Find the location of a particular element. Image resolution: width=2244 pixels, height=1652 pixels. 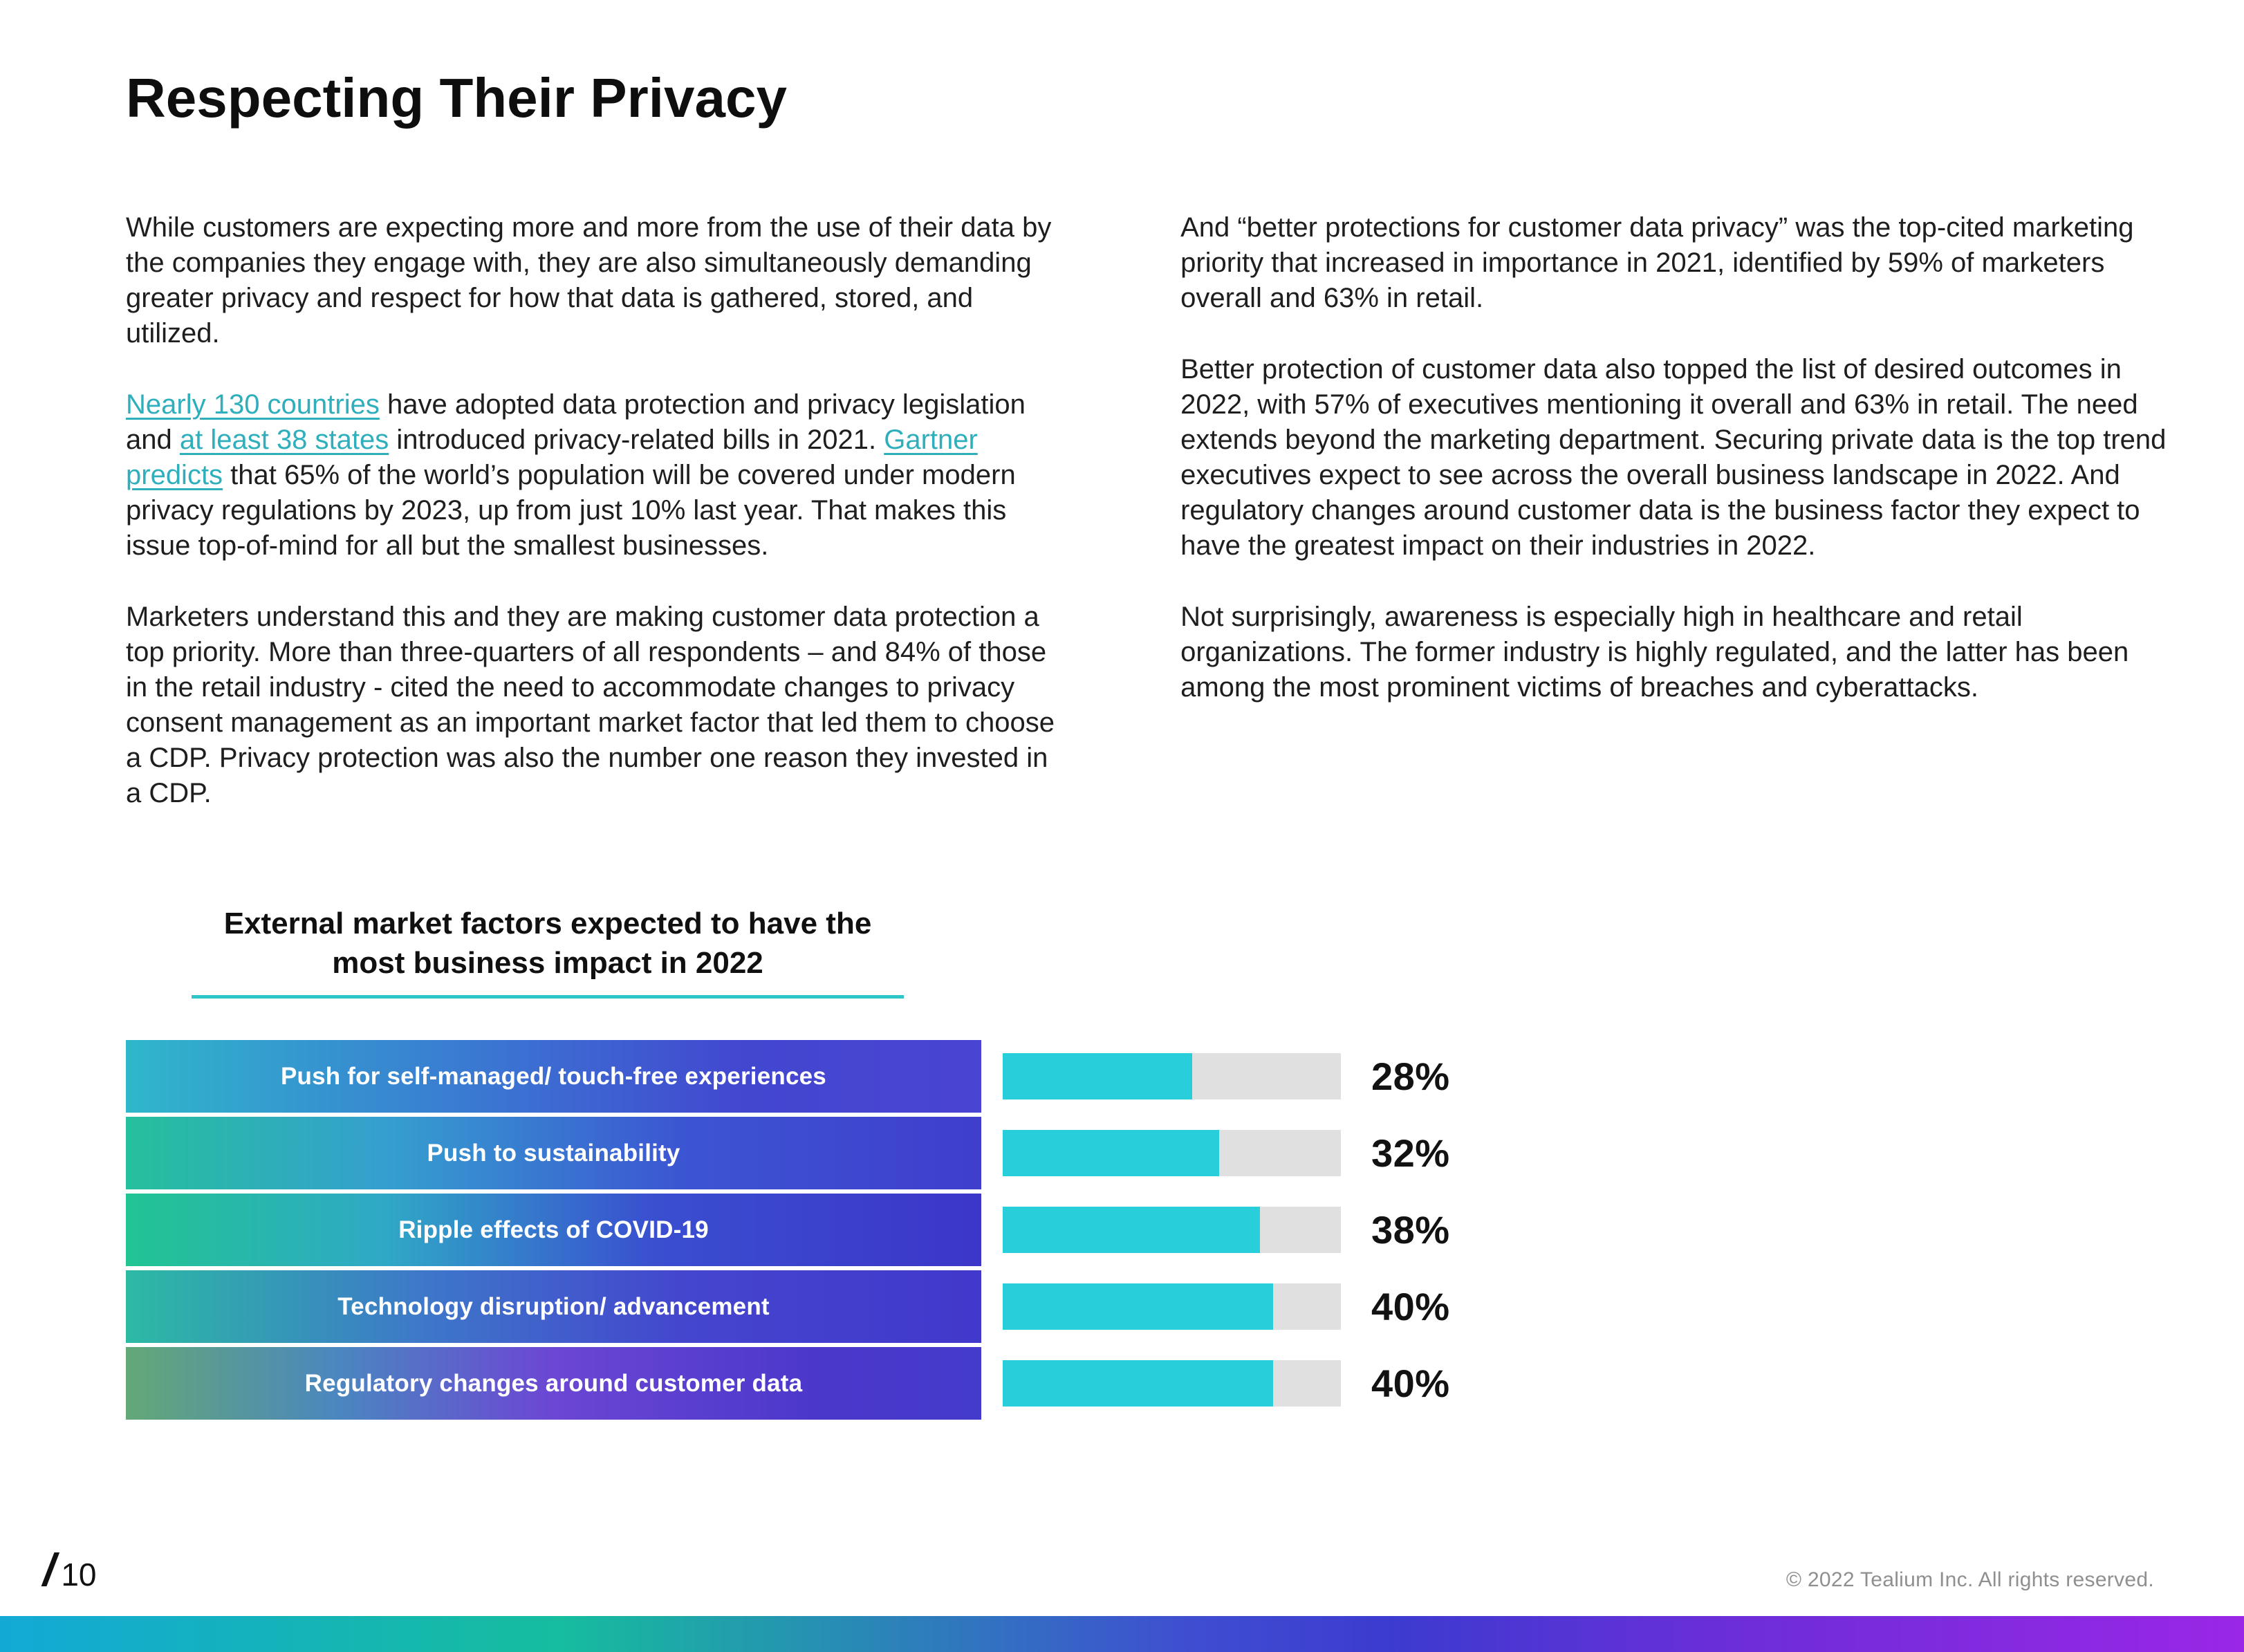

bottom-gradient-bar is located at coordinates (1122, 1634).